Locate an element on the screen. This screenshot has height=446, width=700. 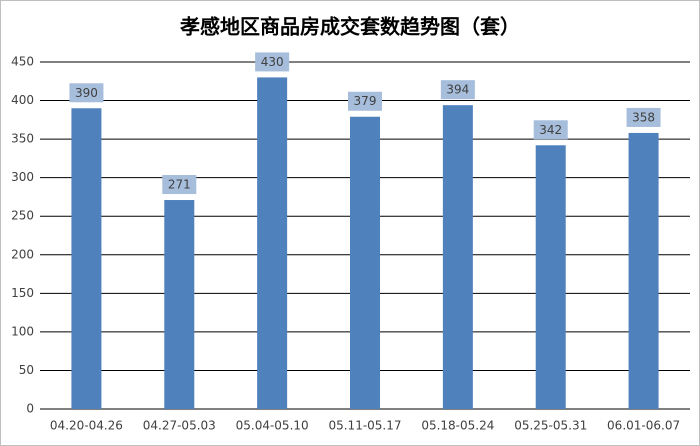
data-label: 430 is located at coordinates (272, 62).